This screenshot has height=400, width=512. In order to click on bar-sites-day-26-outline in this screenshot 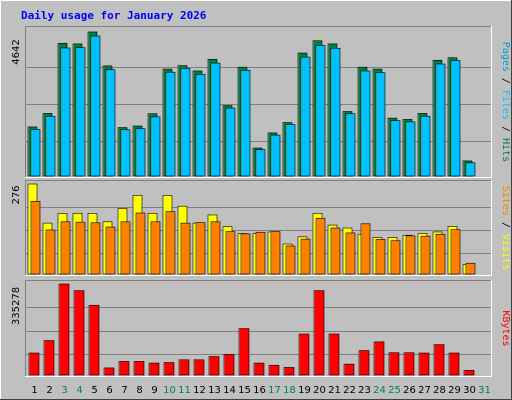, I will do `click(410, 255)`.